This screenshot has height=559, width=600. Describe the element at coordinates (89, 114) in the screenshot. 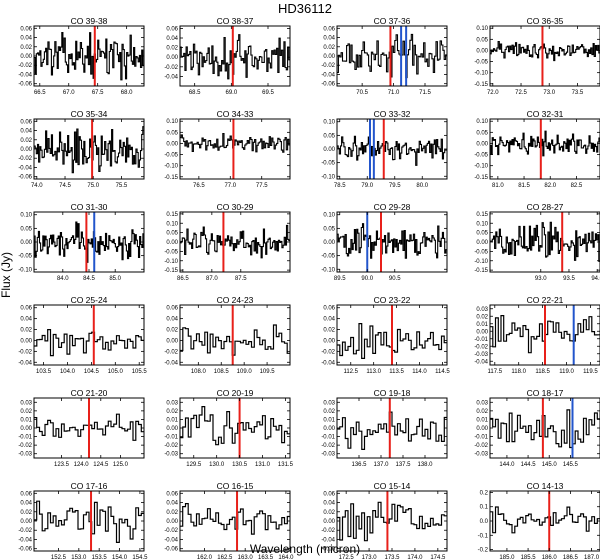

I see `panel-title: CO 35-34` at that location.